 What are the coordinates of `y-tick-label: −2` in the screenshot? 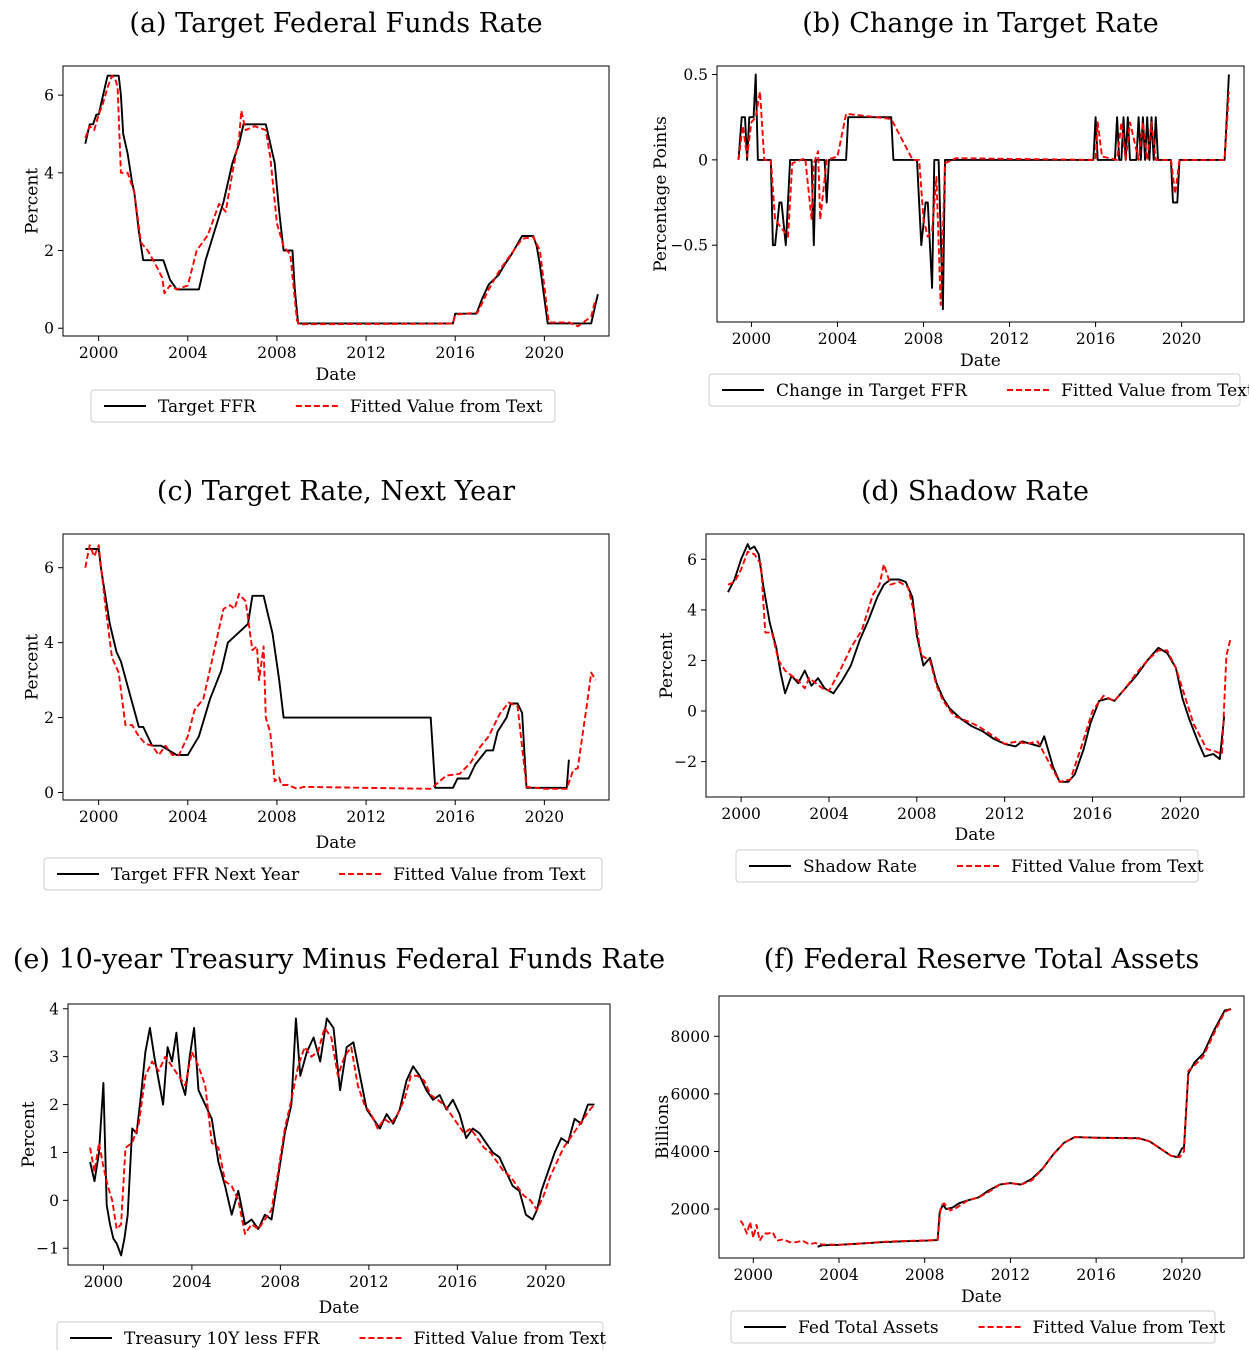 It's located at (685, 762).